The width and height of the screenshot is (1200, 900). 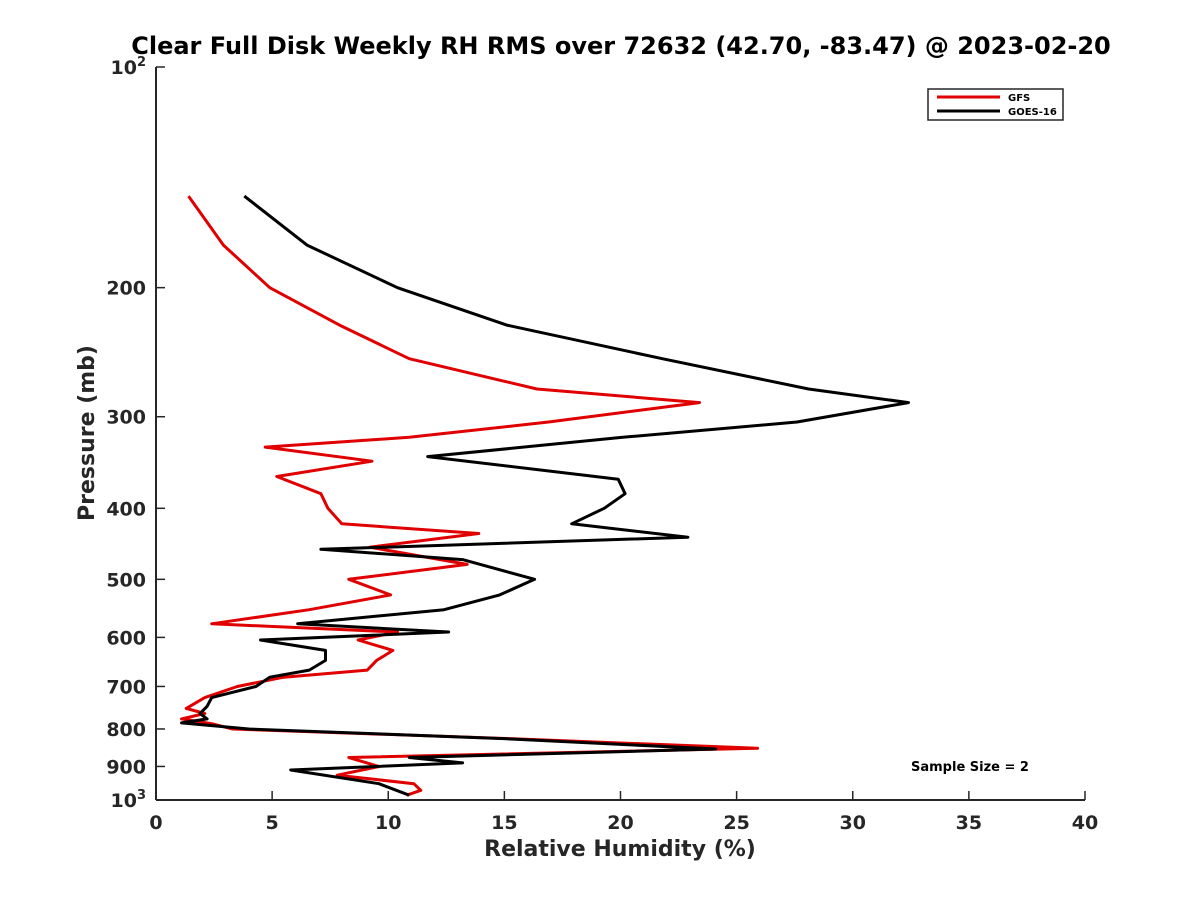 I want to click on y-tick-label: 200, so click(x=126, y=289).